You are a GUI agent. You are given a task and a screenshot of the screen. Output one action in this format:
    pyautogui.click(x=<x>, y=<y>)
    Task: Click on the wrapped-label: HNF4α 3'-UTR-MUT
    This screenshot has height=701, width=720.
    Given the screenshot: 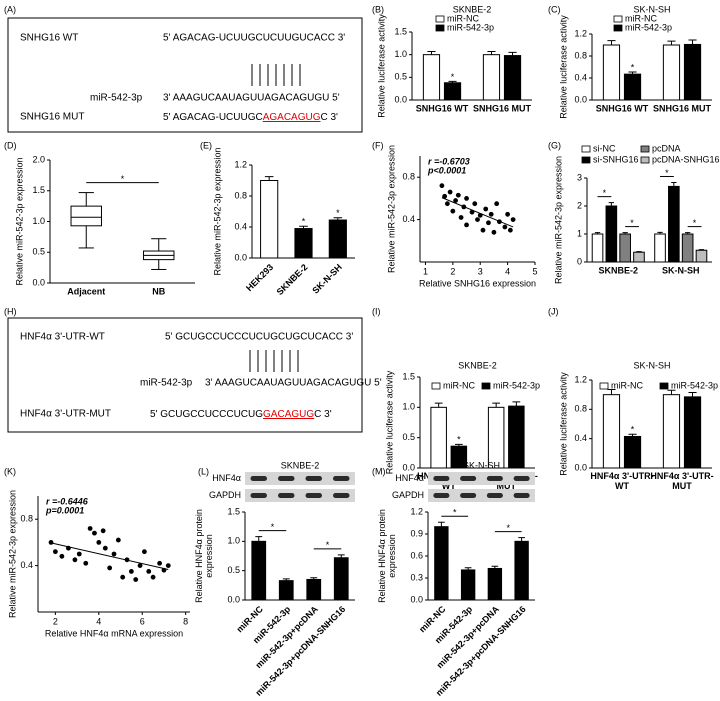 What is the action you would take?
    pyautogui.click(x=682, y=481)
    